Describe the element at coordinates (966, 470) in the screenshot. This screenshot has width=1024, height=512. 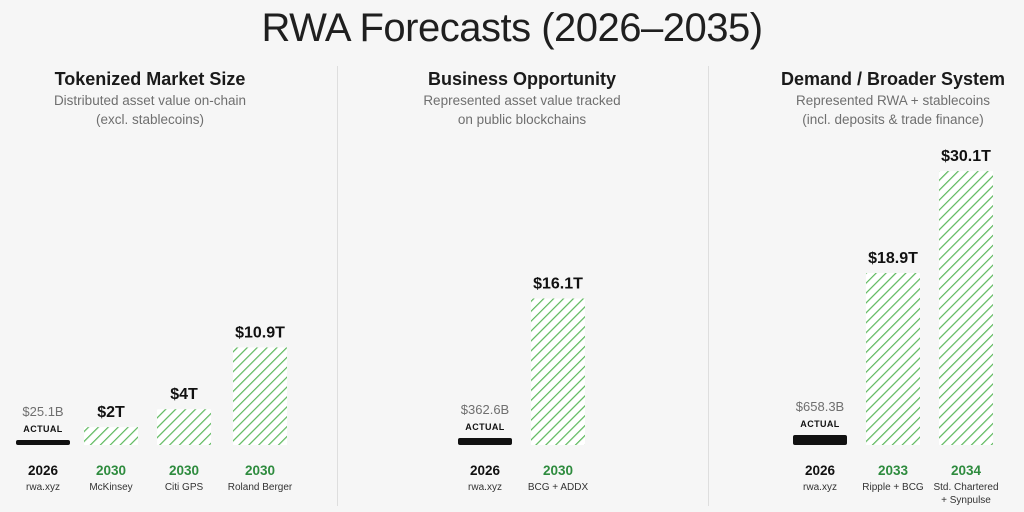
I see `category-year: 2034` at that location.